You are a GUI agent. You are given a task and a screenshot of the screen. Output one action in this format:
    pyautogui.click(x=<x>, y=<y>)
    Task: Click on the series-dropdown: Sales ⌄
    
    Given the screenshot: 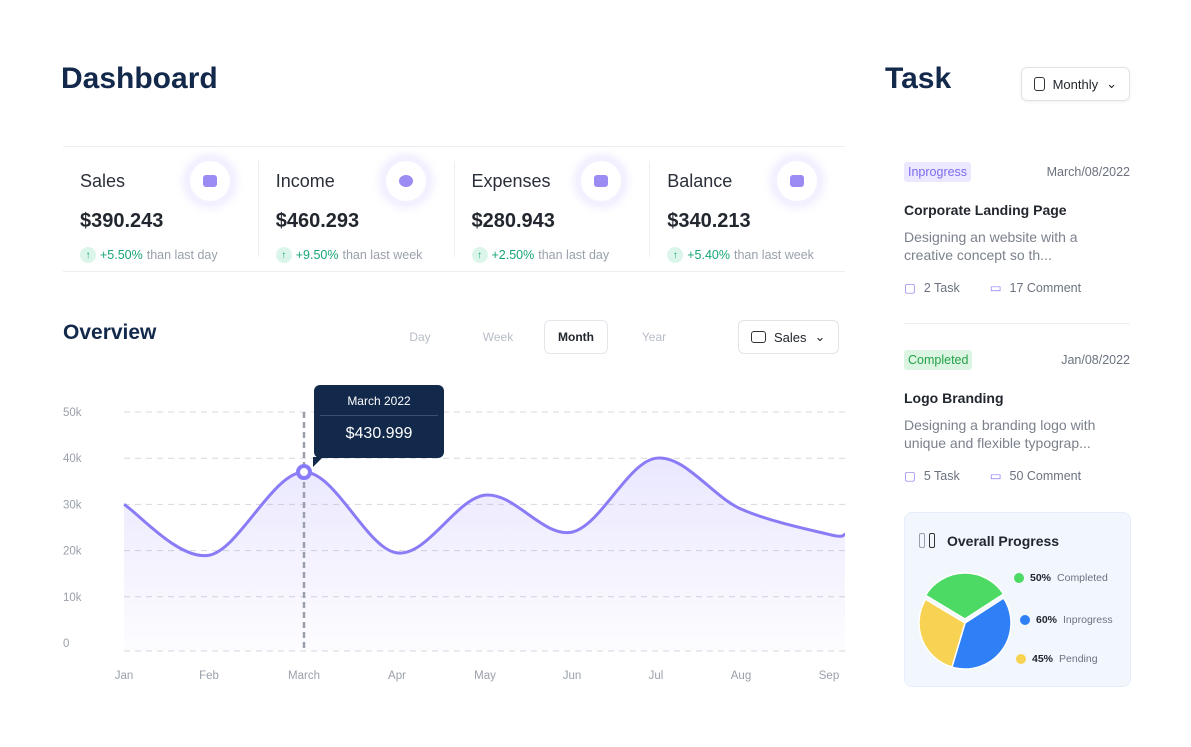 What is the action you would take?
    pyautogui.click(x=788, y=337)
    